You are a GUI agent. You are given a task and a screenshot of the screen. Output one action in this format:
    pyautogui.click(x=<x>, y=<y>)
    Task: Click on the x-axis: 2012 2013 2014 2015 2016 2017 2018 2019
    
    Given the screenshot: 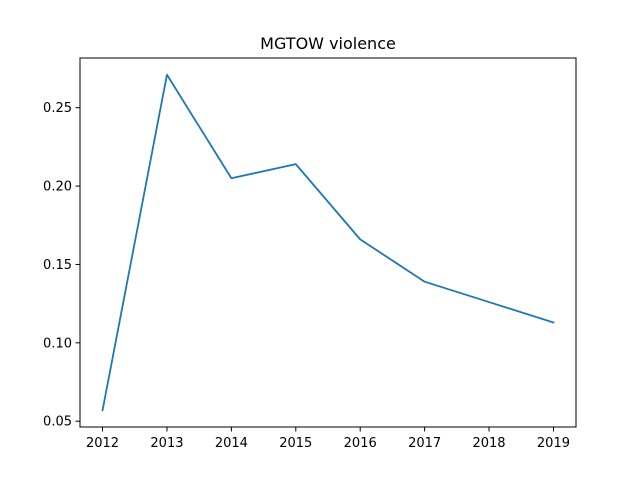 What is the action you would take?
    pyautogui.click(x=328, y=439)
    